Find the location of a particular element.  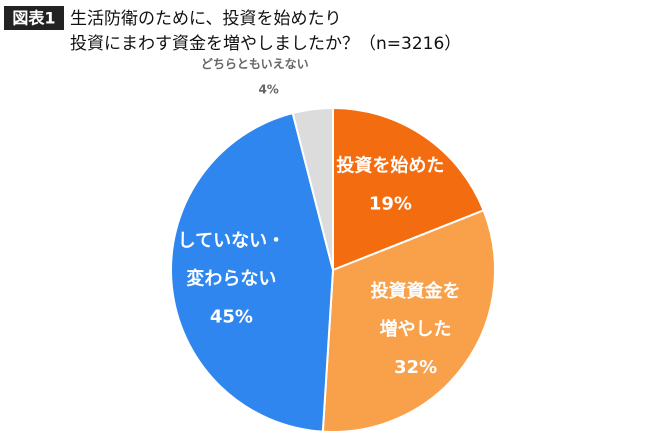

value-label: 4% is located at coordinates (268, 90).